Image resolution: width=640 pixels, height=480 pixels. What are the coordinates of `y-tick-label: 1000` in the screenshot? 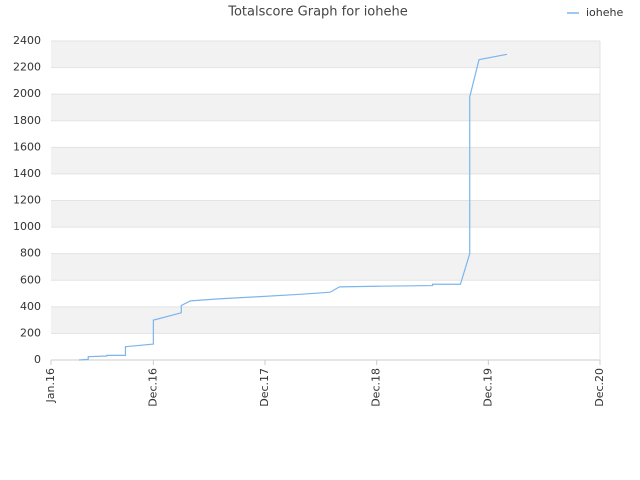 It's located at (27, 226).